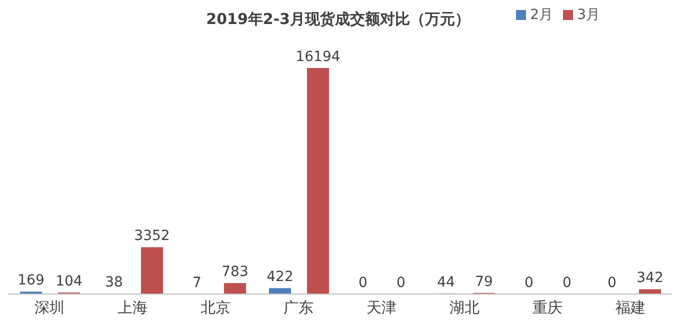  I want to click on data-label: 44, so click(446, 282).